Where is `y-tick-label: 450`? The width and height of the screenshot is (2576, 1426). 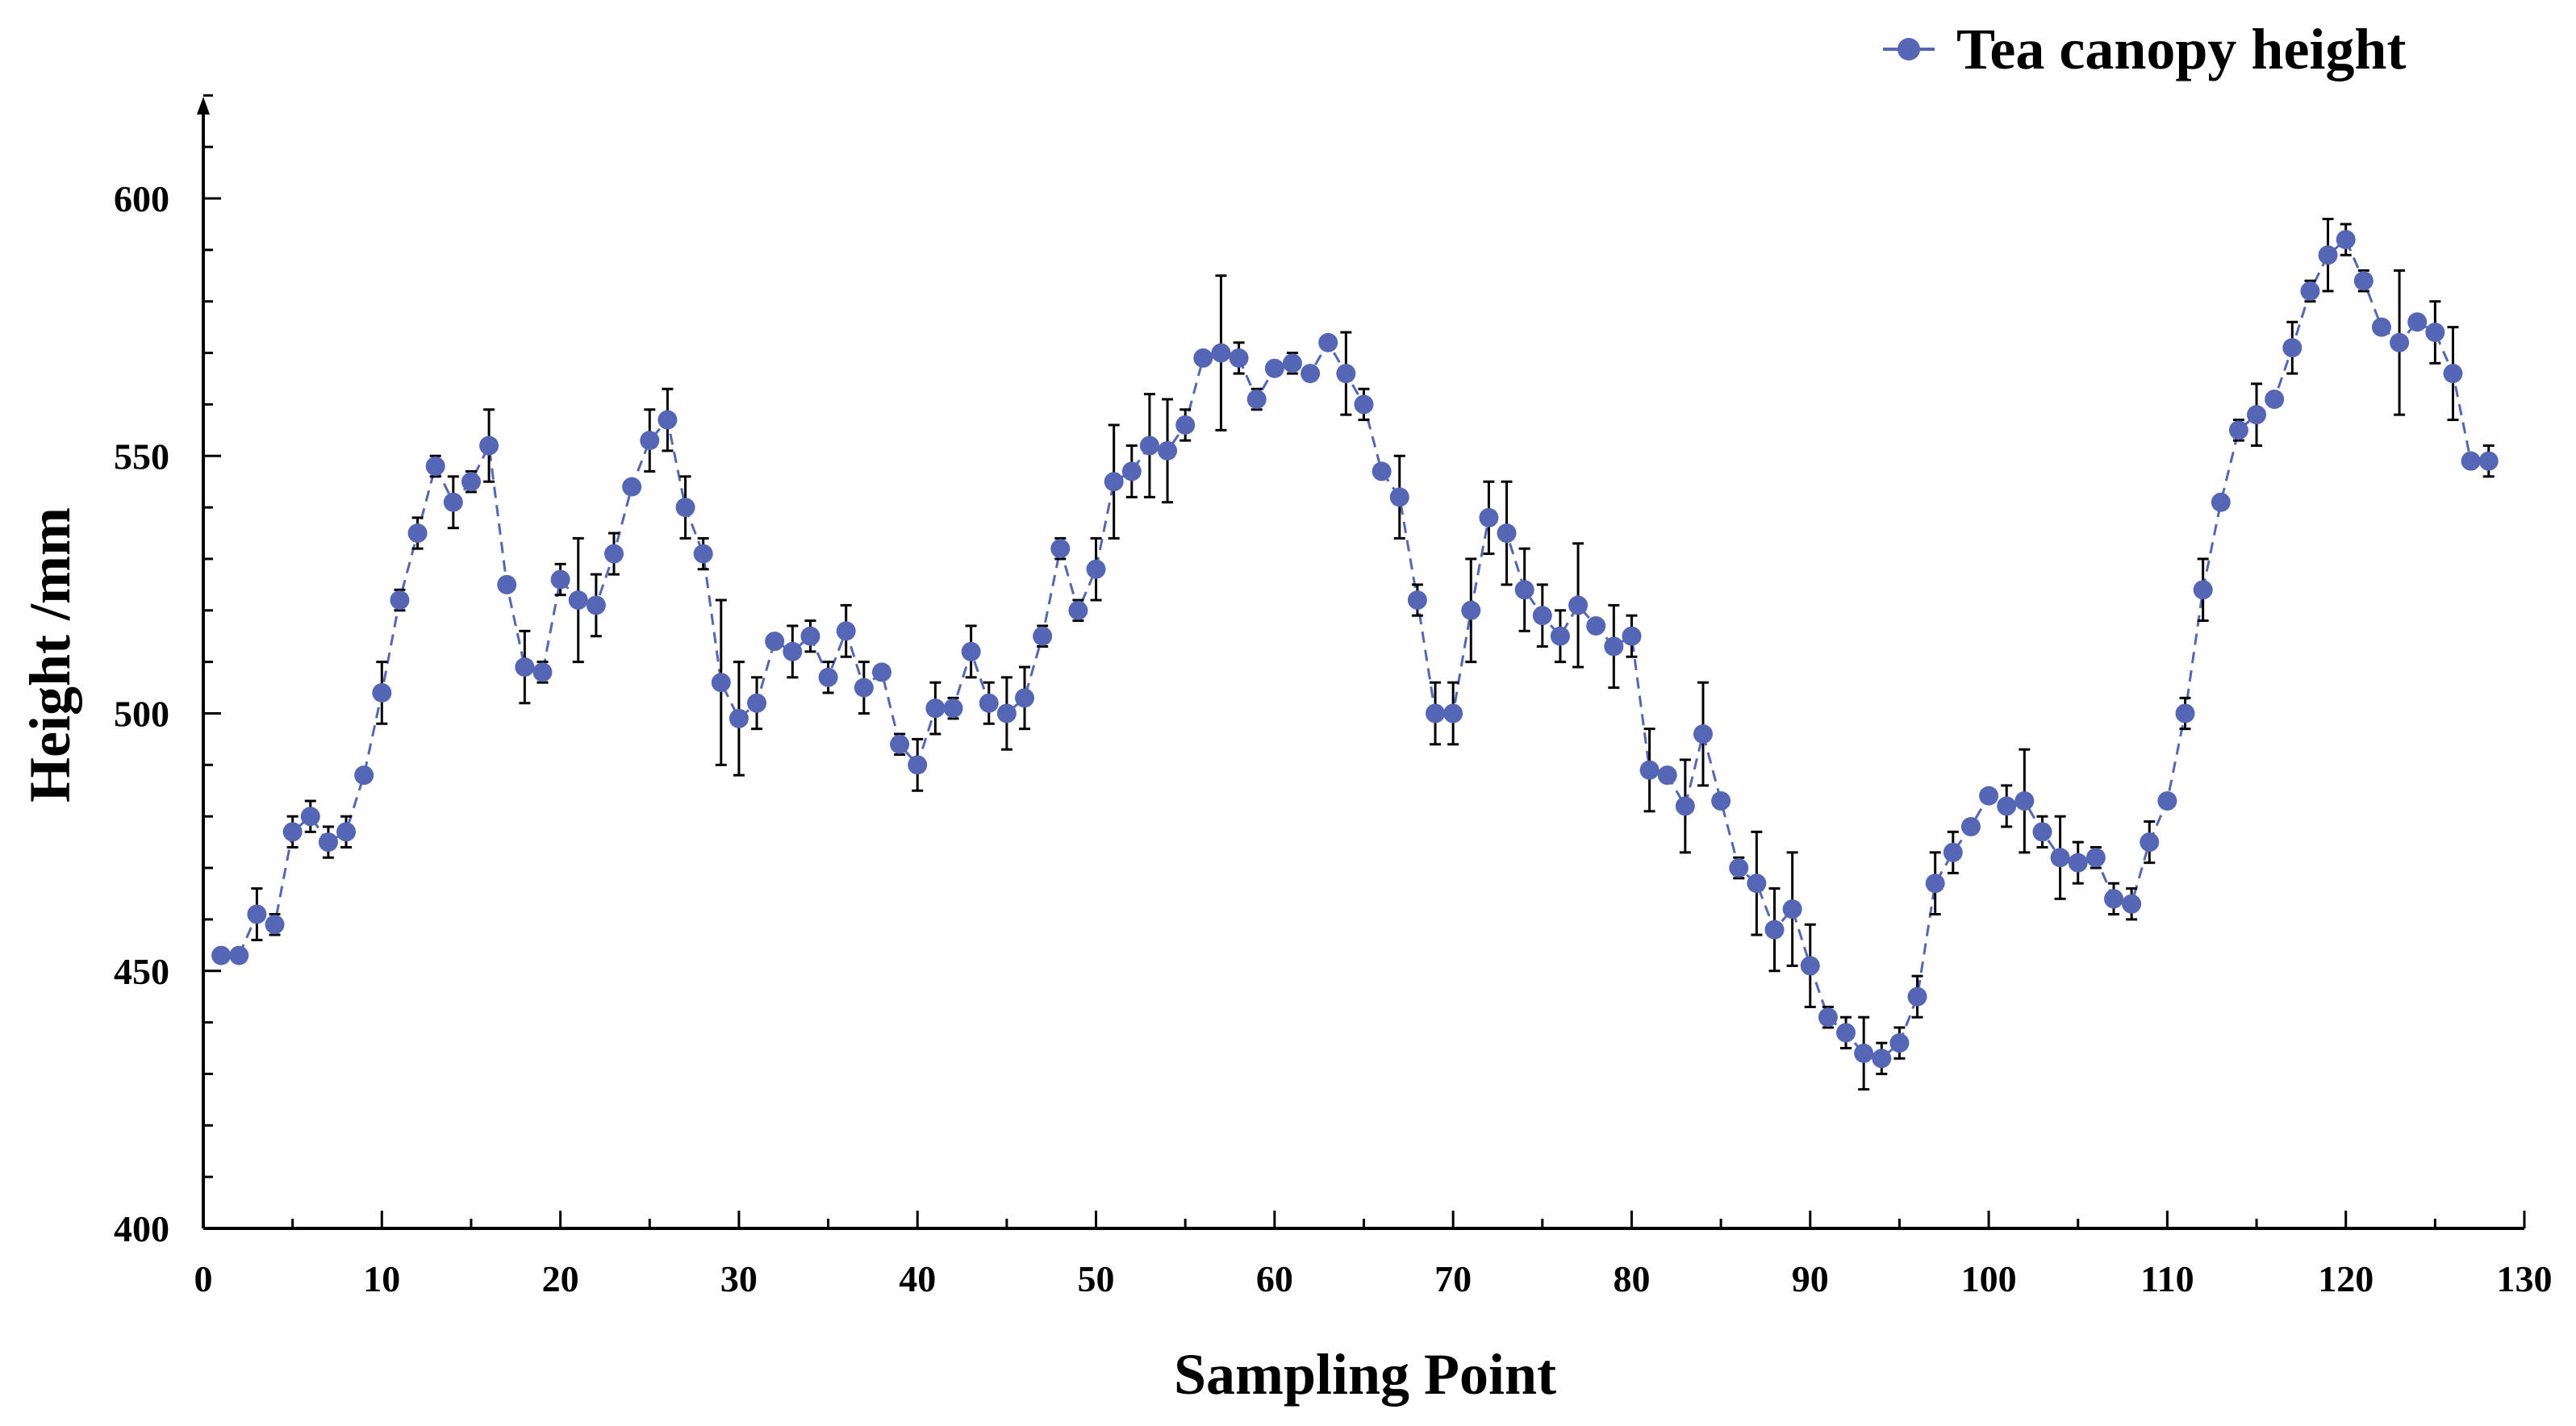 y-tick-label: 450 is located at coordinates (141, 972).